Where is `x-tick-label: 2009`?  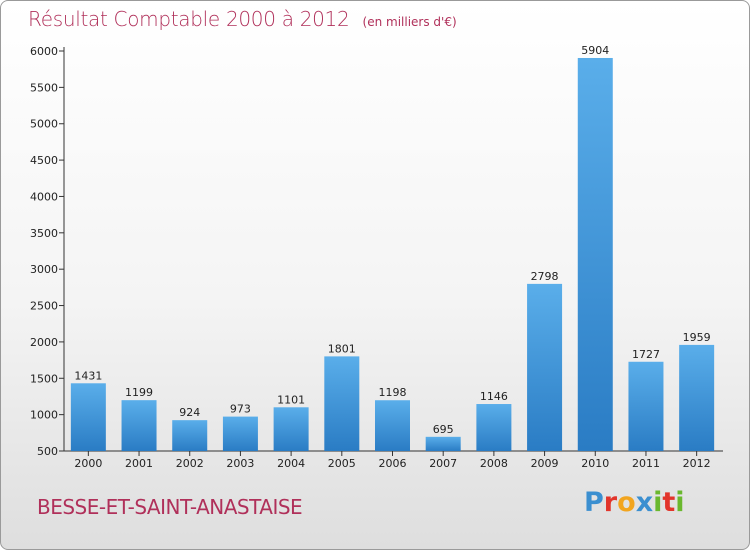 x-tick-label: 2009 is located at coordinates (545, 463).